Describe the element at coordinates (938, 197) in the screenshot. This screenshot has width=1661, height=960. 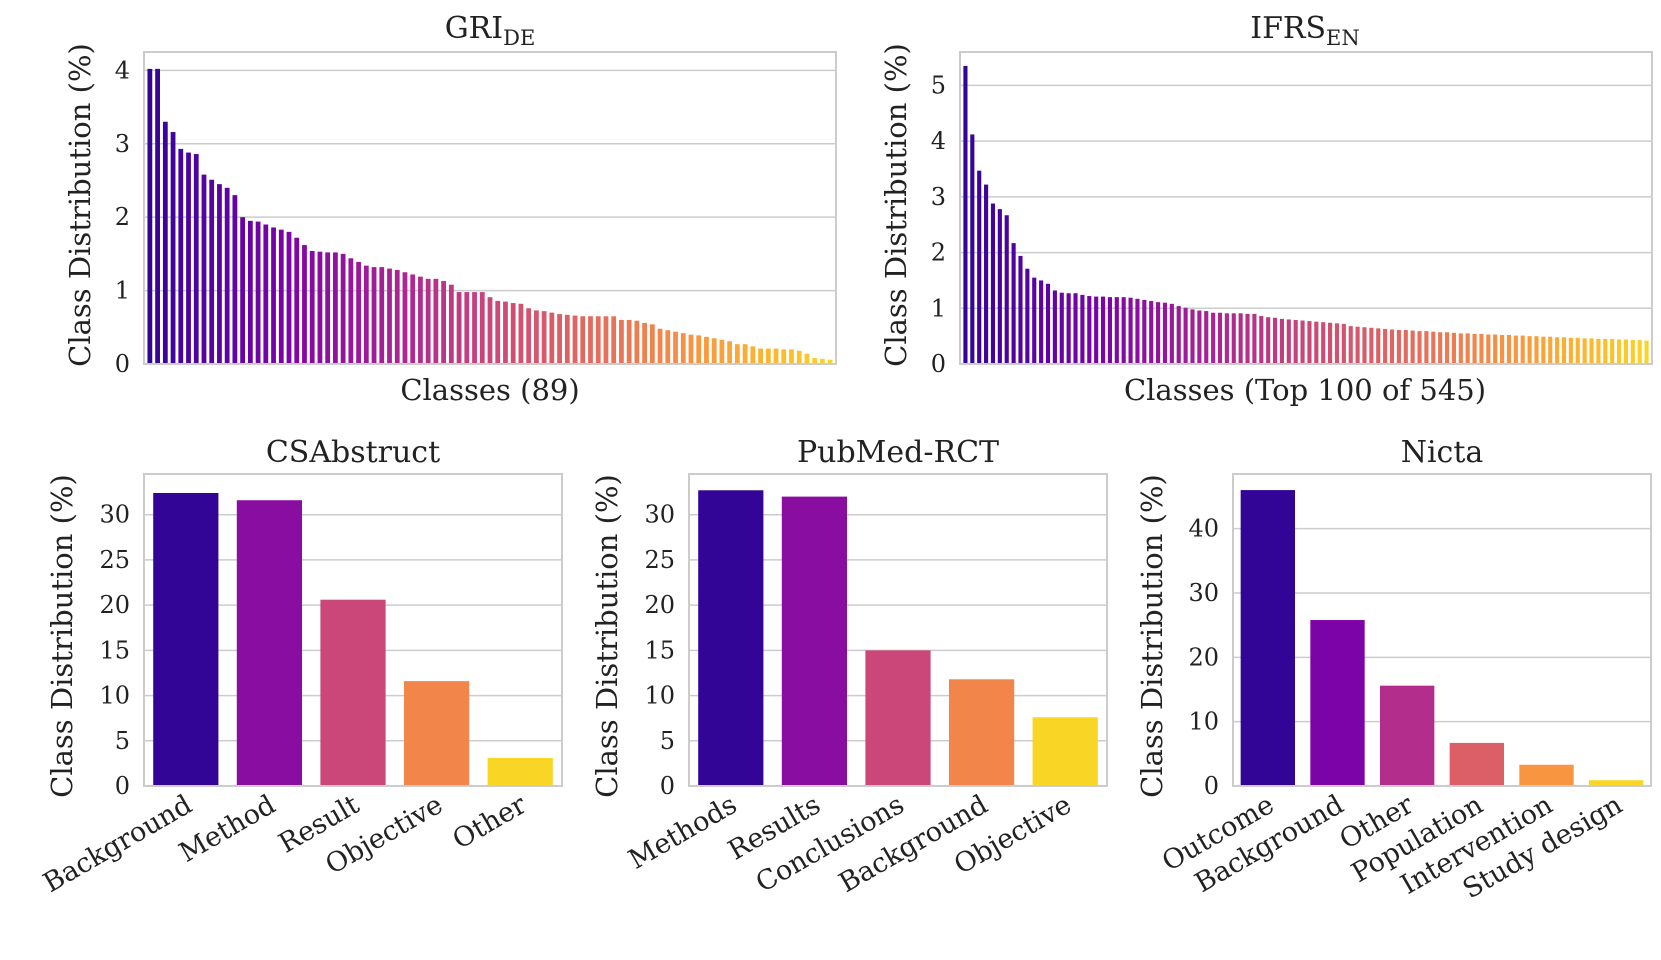
I see `y-tick-label: 3` at that location.